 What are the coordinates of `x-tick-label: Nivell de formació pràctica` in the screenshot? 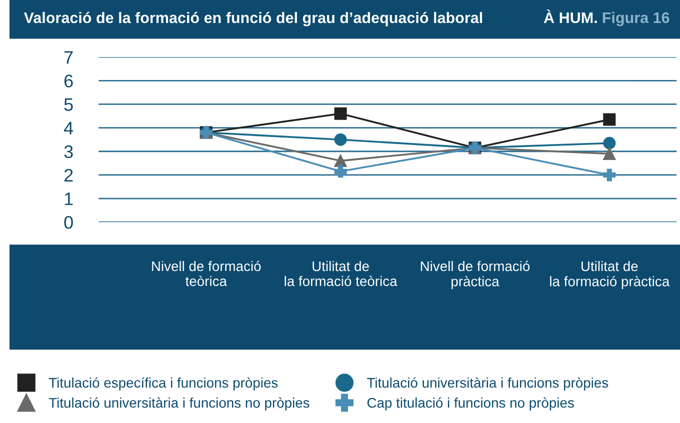 It's located at (475, 275).